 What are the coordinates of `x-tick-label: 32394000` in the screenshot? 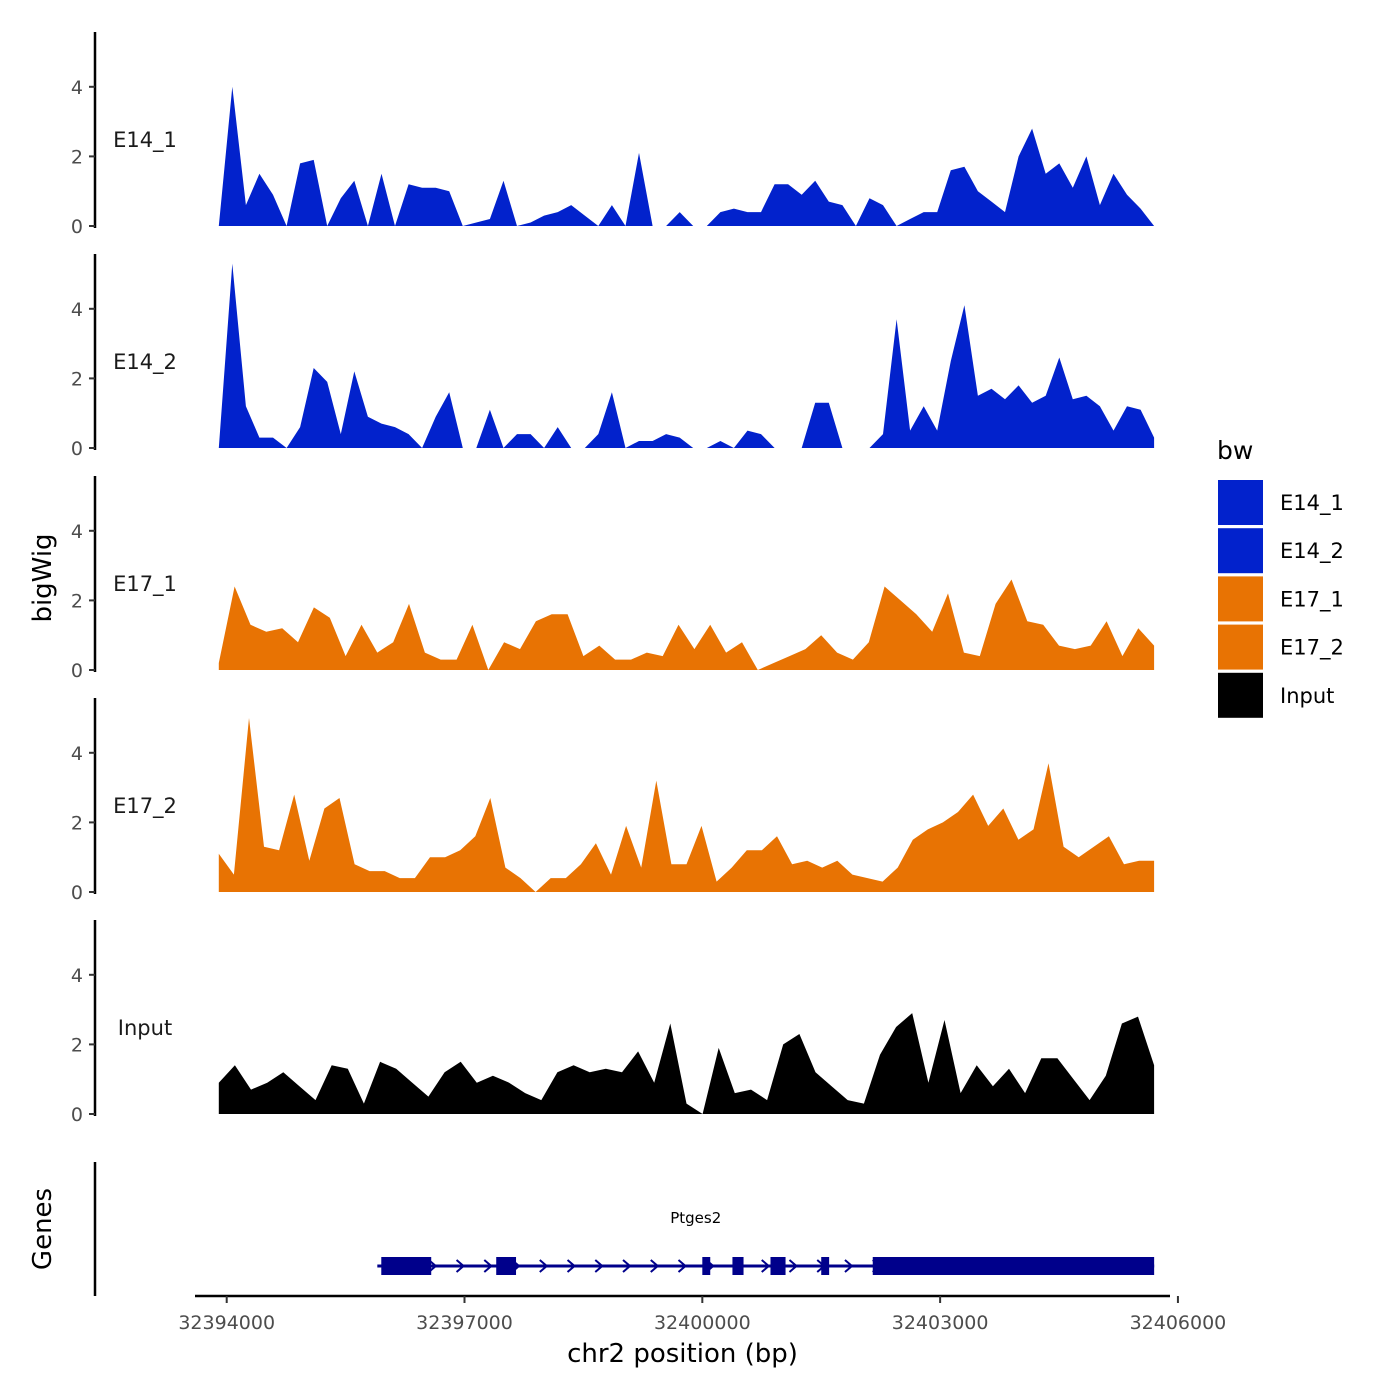 It's located at (226, 1323).